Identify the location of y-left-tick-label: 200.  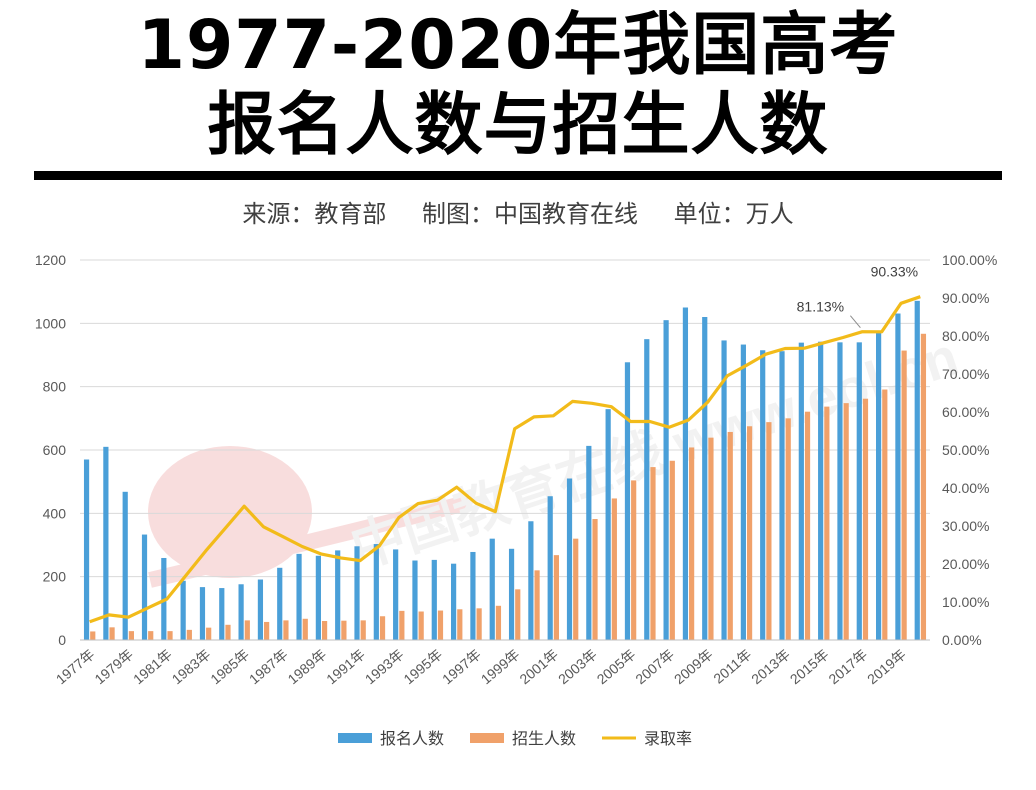
(55, 577).